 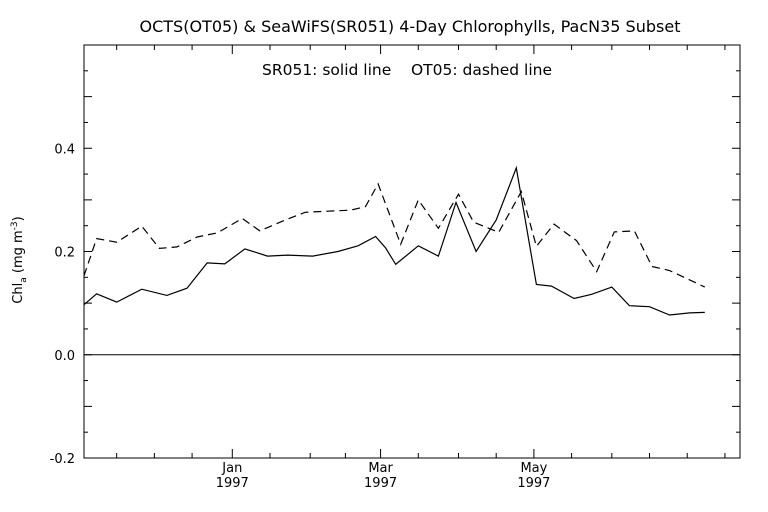 I want to click on y-axis-label: Chla (mg m-3), so click(x=19, y=259).